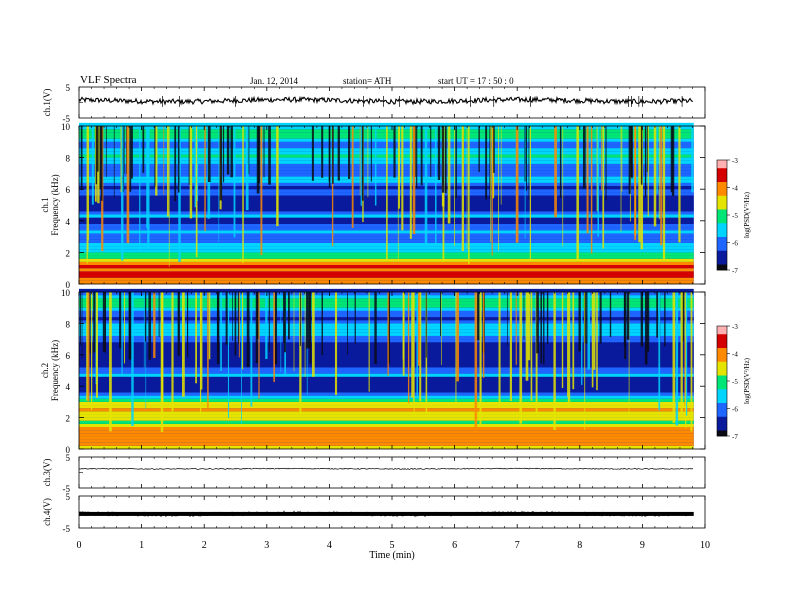 Image resolution: width=792 pixels, height=612 pixels. Describe the element at coordinates (274, 81) in the screenshot. I see `header-date: Jan. 12, 2014` at that location.